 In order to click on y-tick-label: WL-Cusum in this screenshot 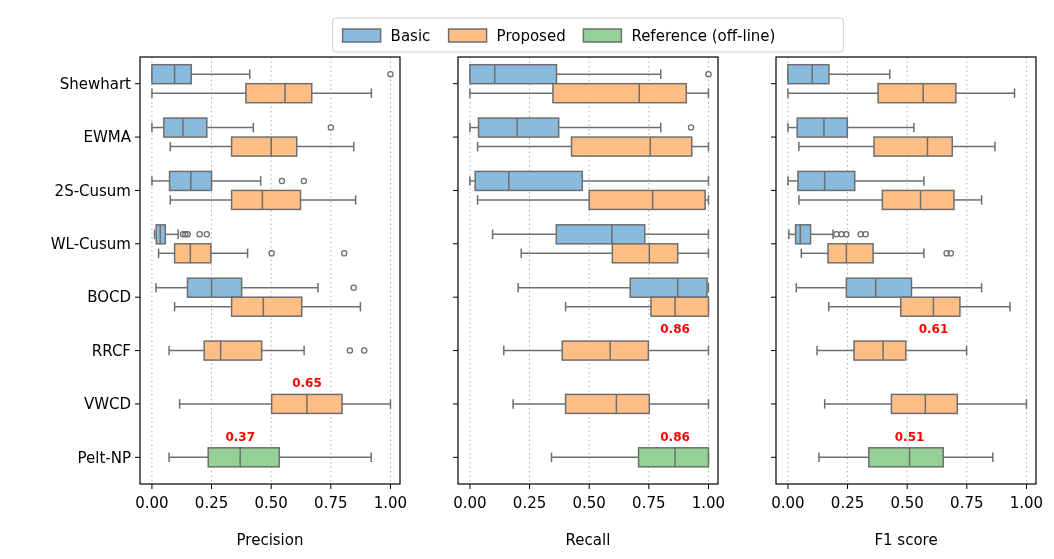, I will do `click(90, 244)`.